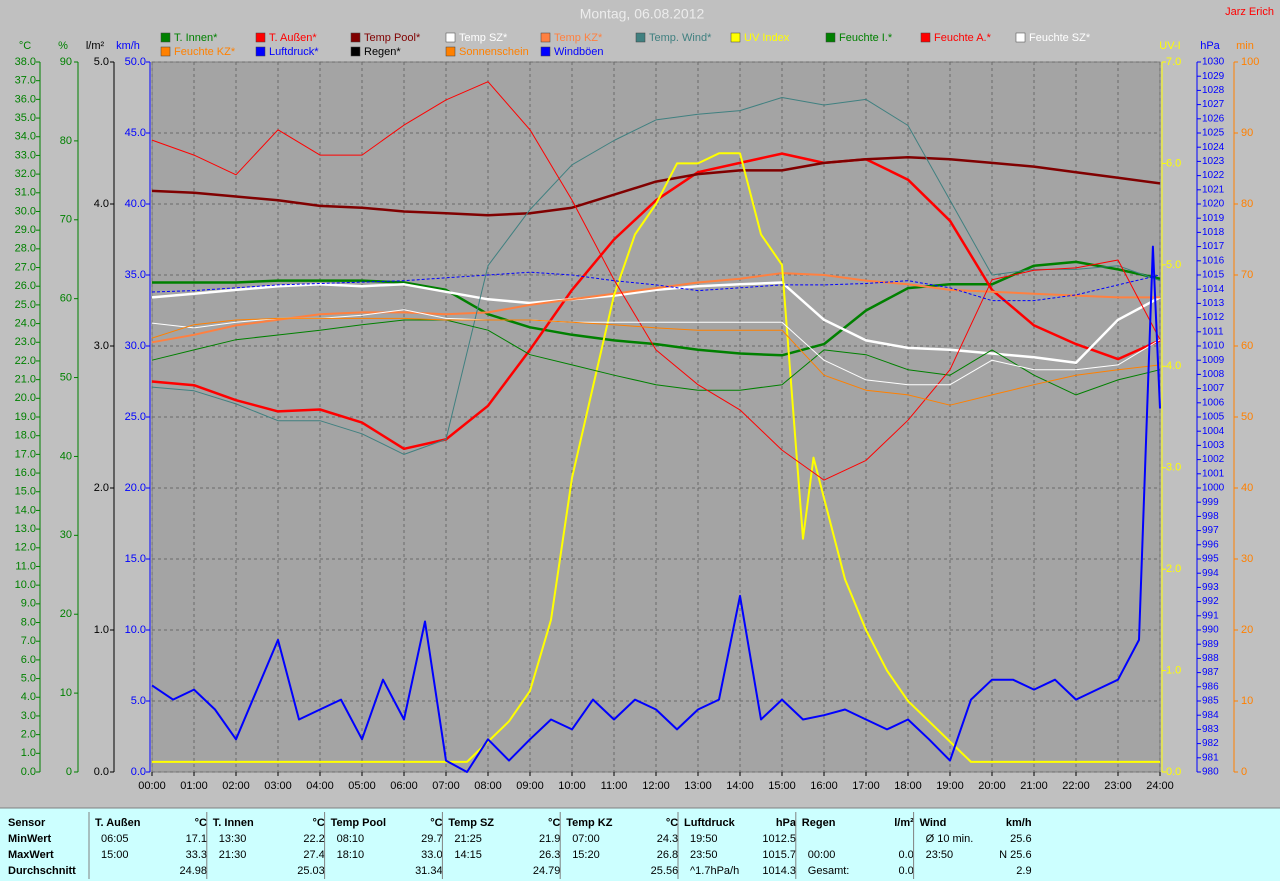  I want to click on y-tick-label: 1002, so click(1213, 459).